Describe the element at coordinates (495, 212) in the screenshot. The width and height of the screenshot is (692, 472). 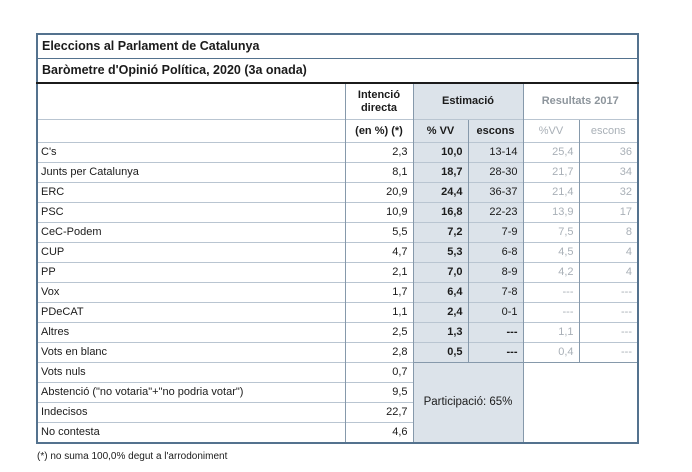
I see `estimacio-escons-cell: 22-23` at that location.